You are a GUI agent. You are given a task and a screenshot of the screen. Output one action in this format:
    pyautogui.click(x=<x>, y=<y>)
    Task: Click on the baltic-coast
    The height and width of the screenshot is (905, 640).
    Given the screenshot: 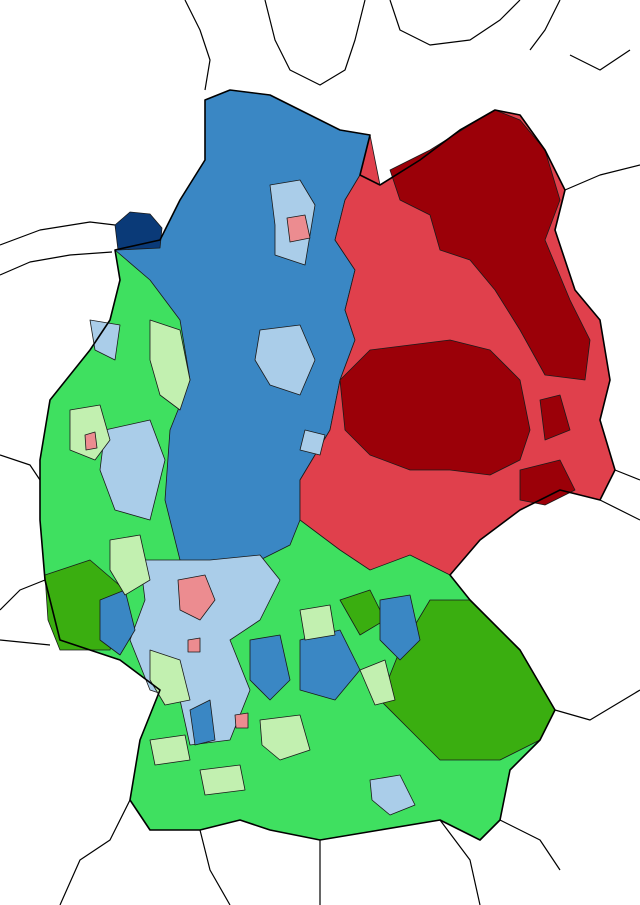 What is the action you would take?
    pyautogui.click(x=602, y=120)
    